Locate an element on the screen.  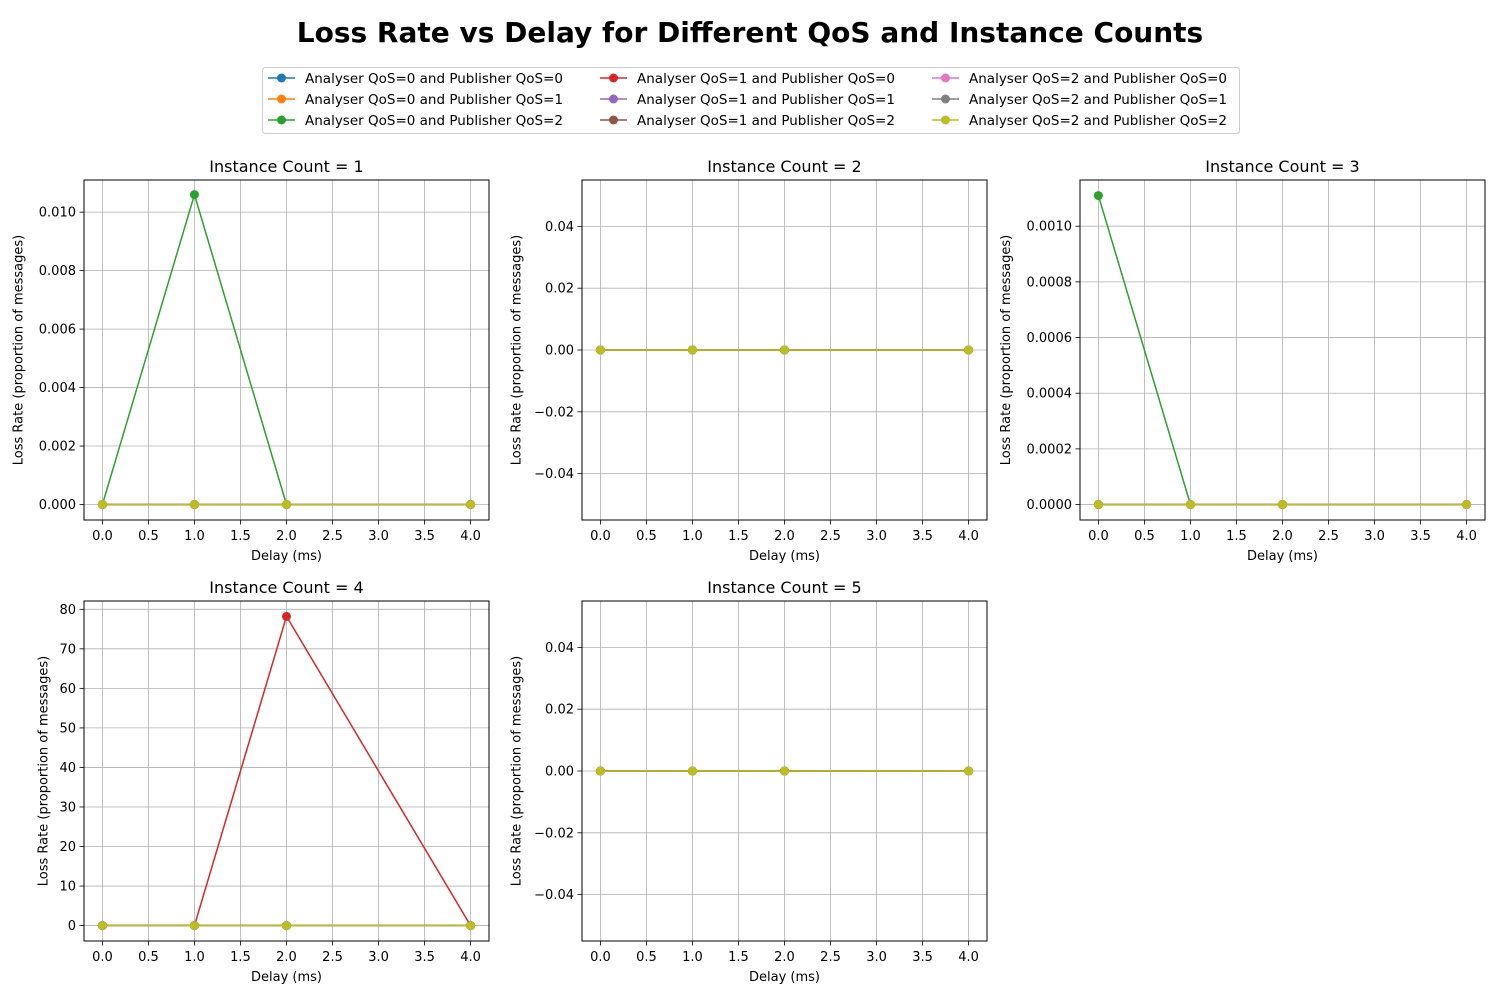
legend-label: Analyser QoS=1 and Publisher QoS=0 is located at coordinates (766, 79).